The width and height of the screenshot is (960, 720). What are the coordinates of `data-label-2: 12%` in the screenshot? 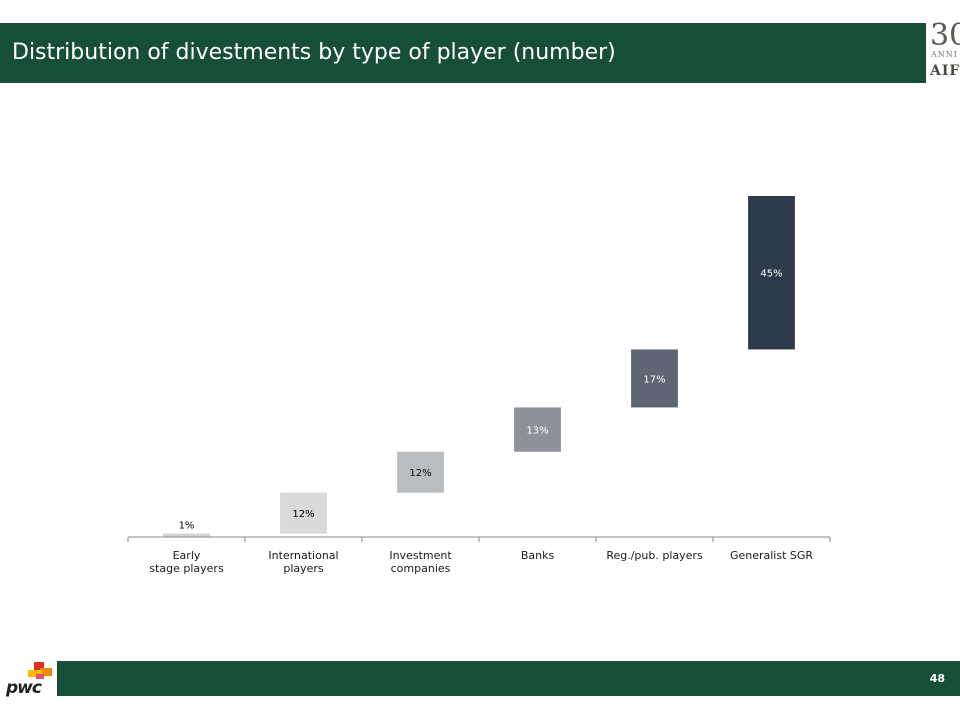 It's located at (420, 473).